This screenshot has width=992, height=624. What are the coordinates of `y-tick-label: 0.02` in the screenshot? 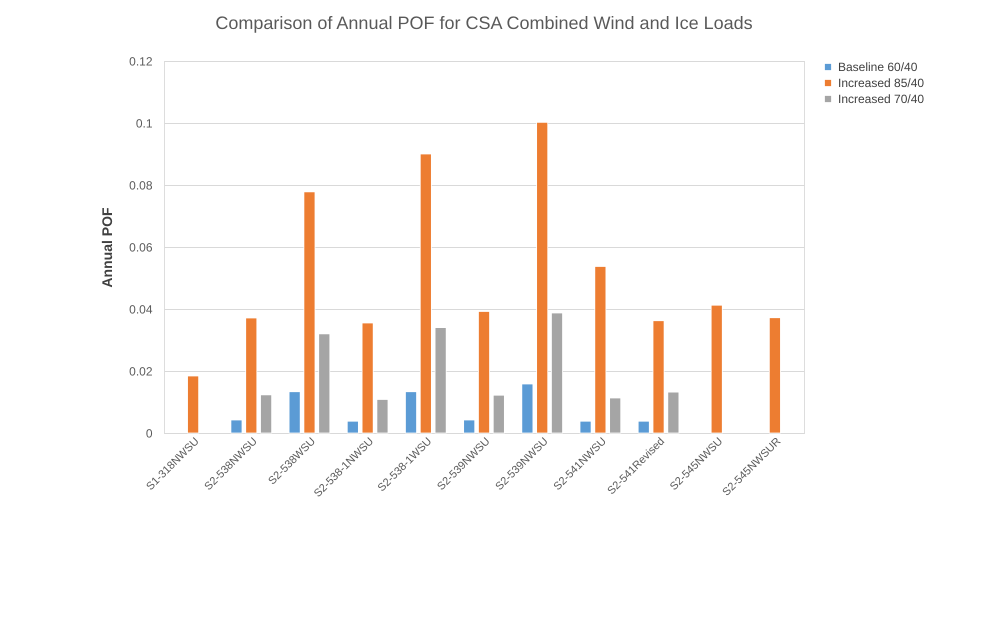 It's located at (141, 371).